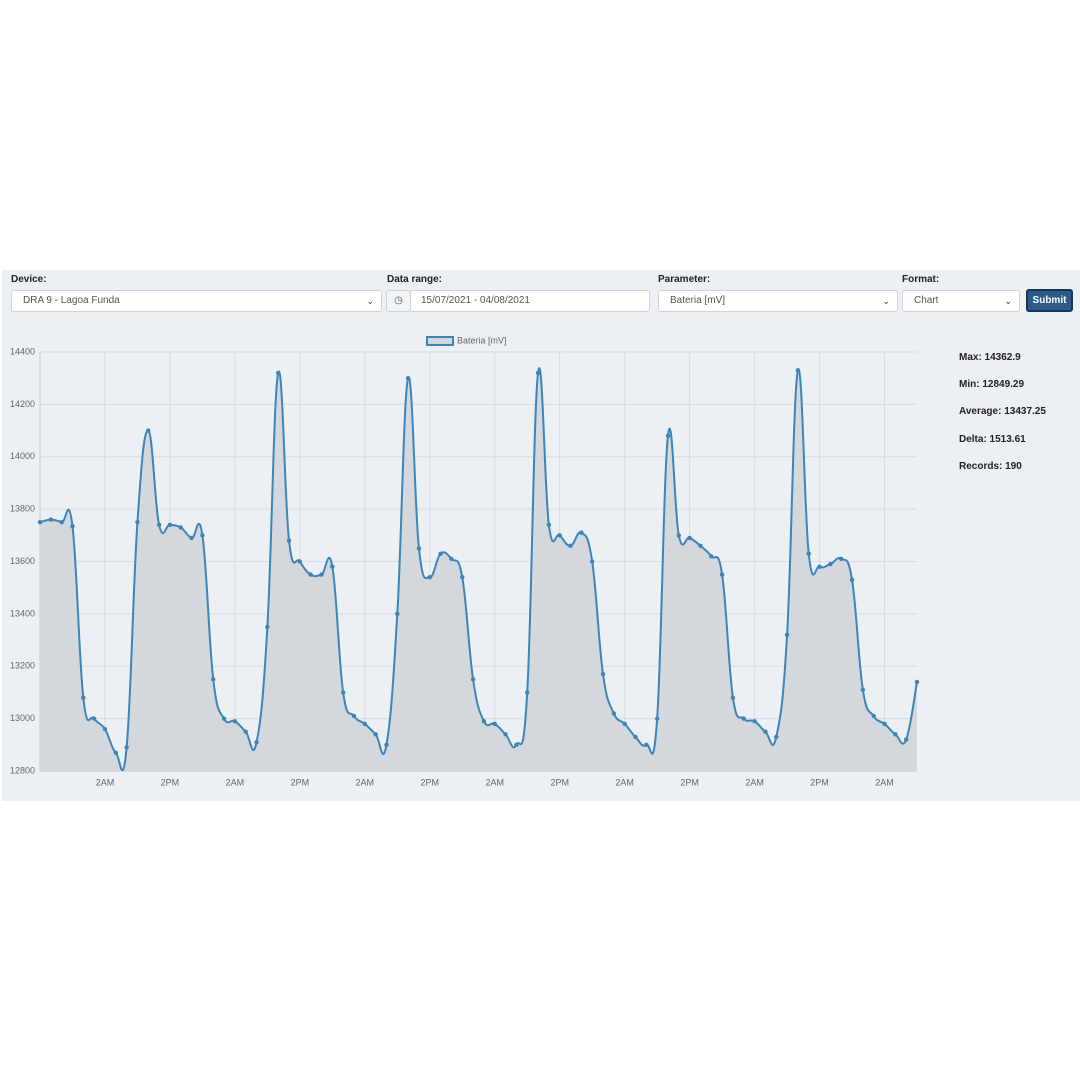 The height and width of the screenshot is (1080, 1080). What do you see at coordinates (22, 613) in the screenshot?
I see `y-tick-label: 13400` at bounding box center [22, 613].